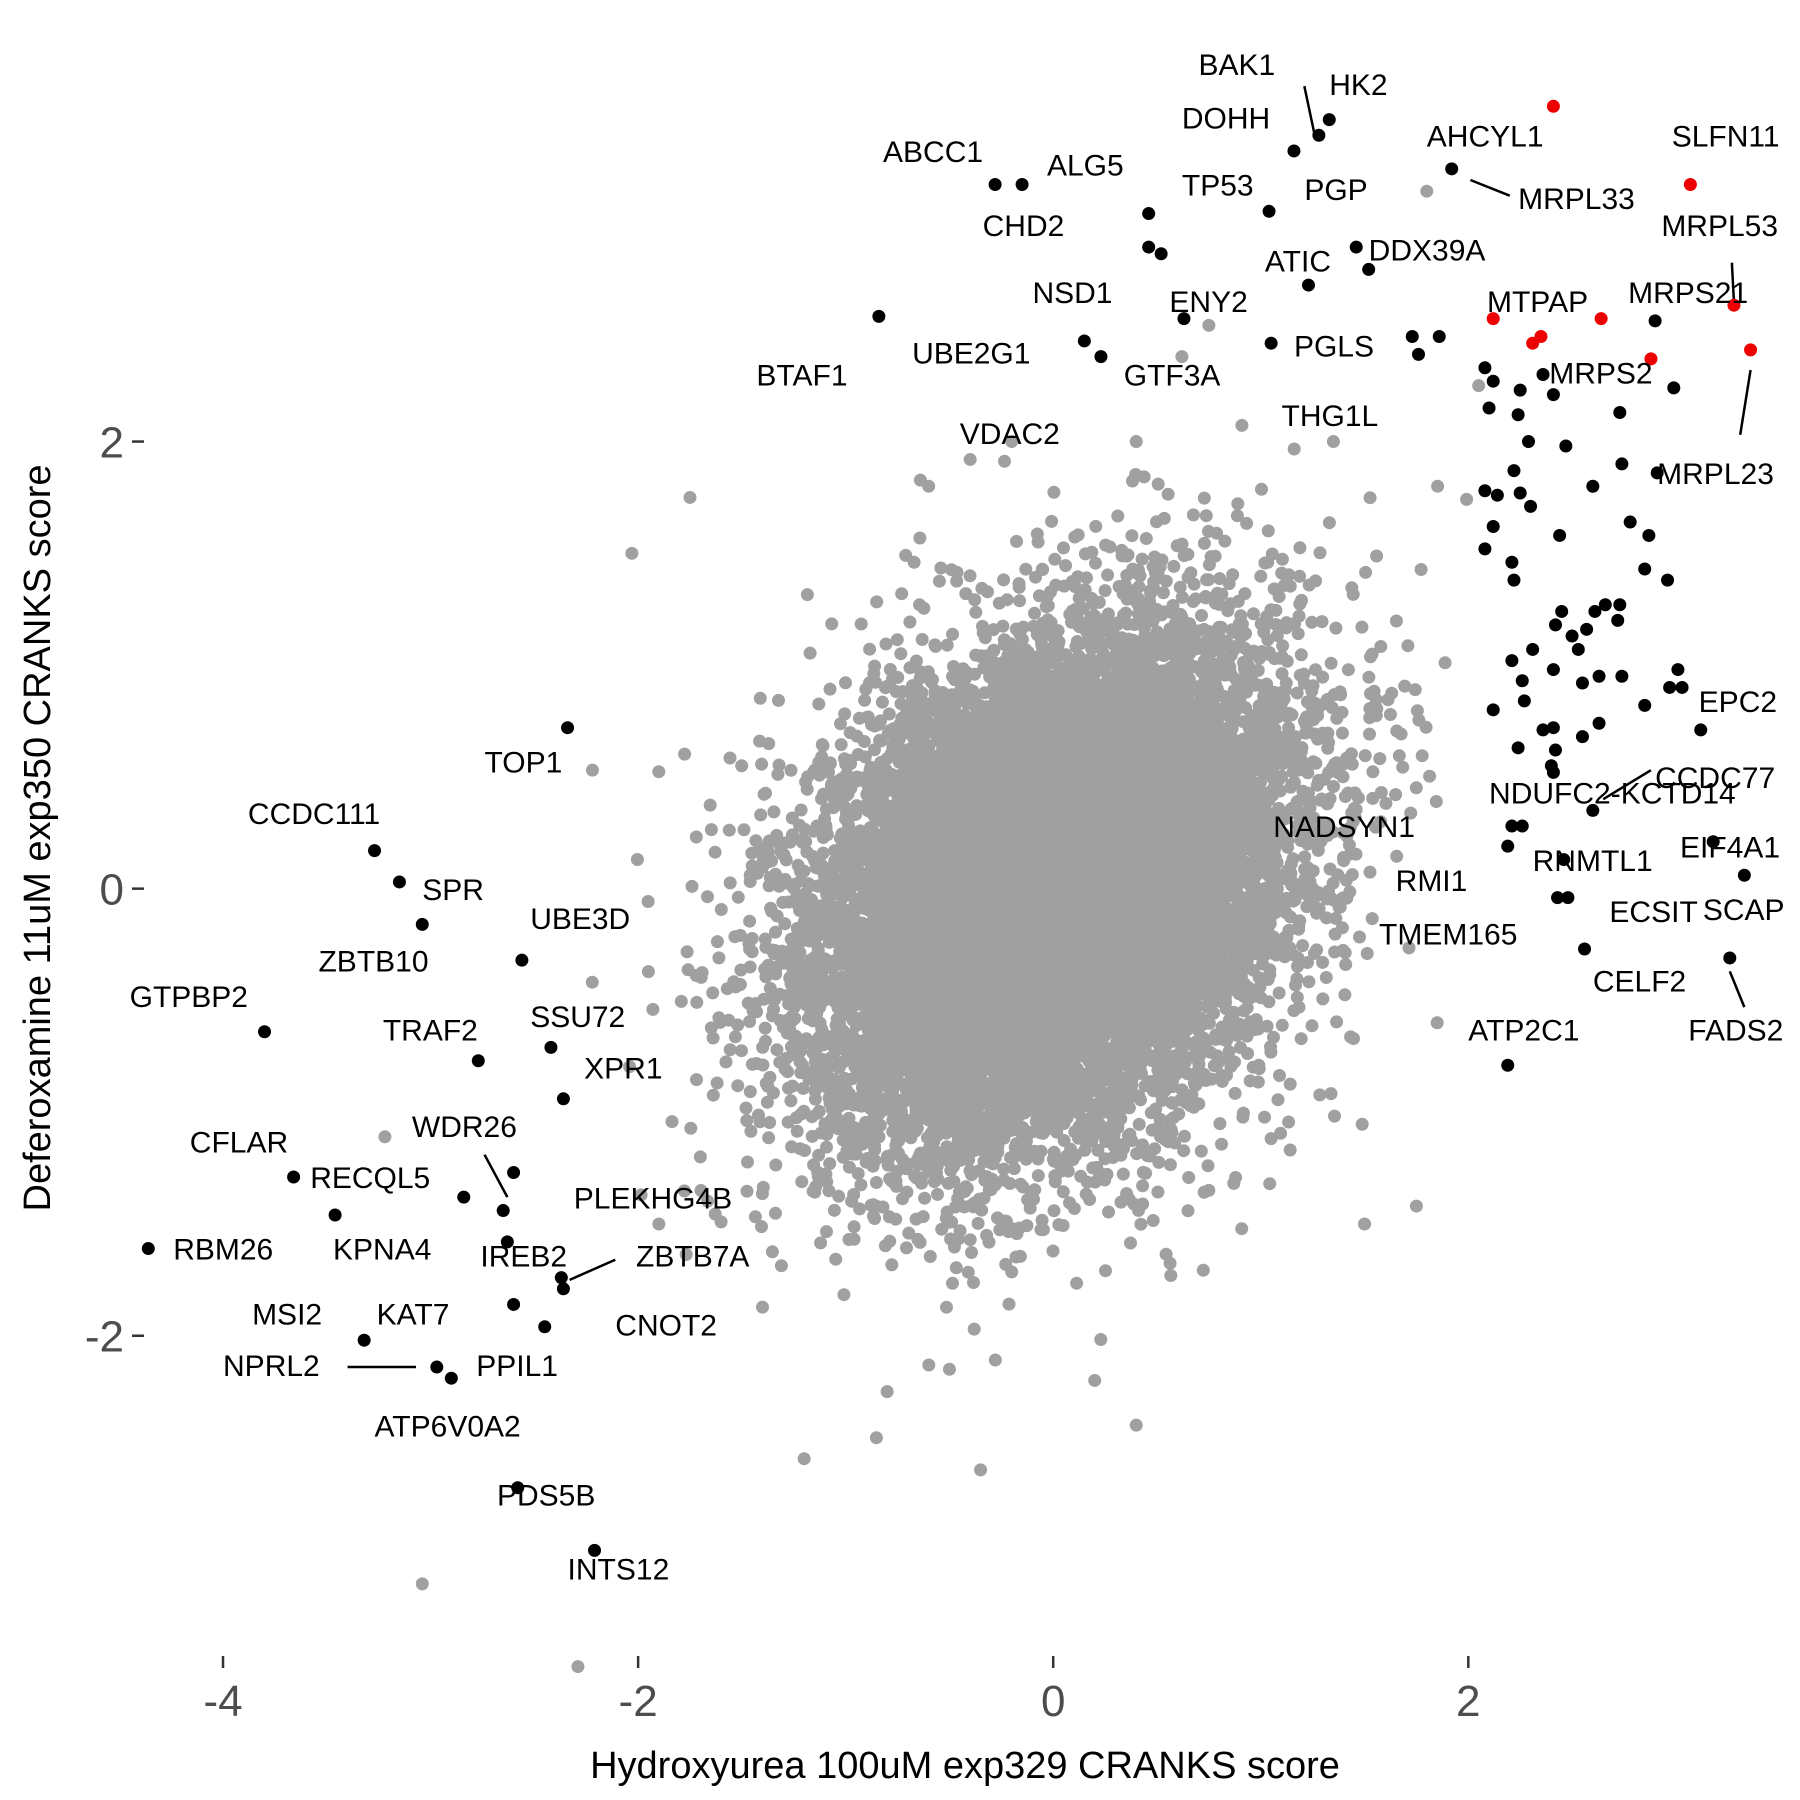  Describe the element at coordinates (223, 1250) in the screenshot. I see `gene-label: RBM26` at that location.